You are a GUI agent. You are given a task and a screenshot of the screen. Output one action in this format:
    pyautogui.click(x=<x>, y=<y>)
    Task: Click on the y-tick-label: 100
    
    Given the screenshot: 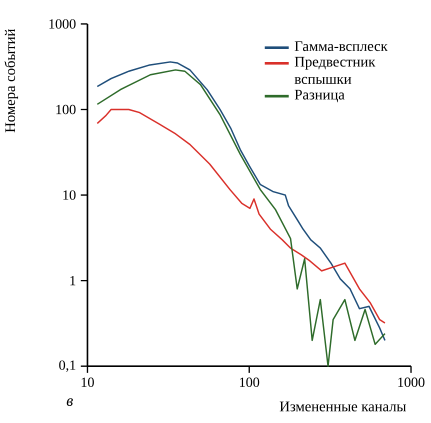 What is the action you would take?
    pyautogui.click(x=66, y=109)
    